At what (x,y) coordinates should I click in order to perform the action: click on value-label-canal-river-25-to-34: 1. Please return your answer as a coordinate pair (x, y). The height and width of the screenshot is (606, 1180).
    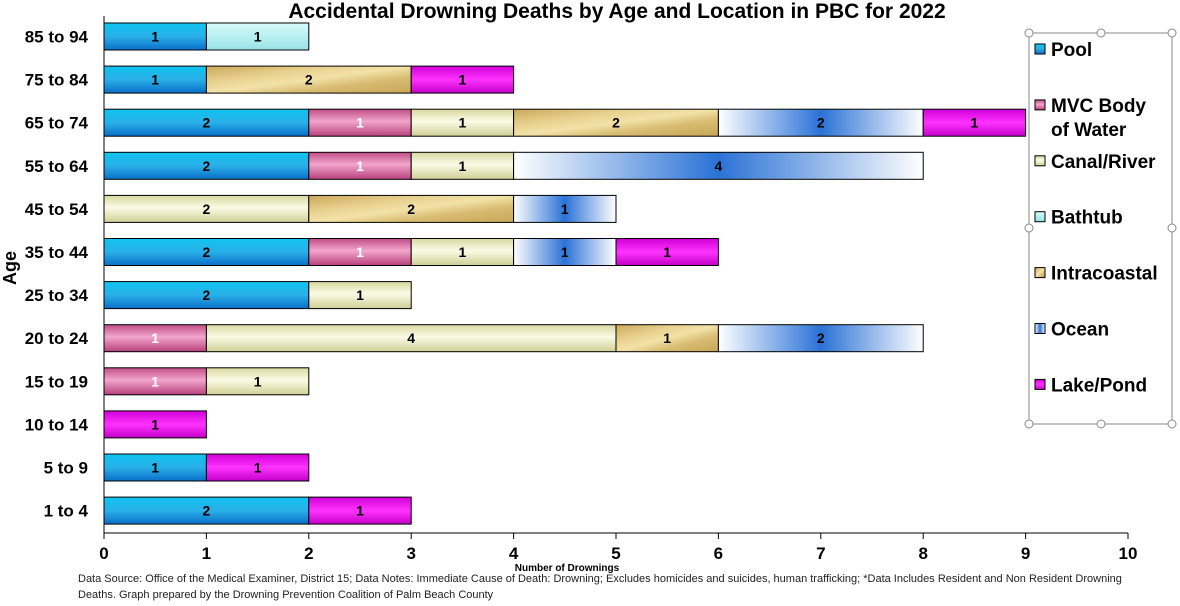
    Looking at the image, I should click on (360, 295).